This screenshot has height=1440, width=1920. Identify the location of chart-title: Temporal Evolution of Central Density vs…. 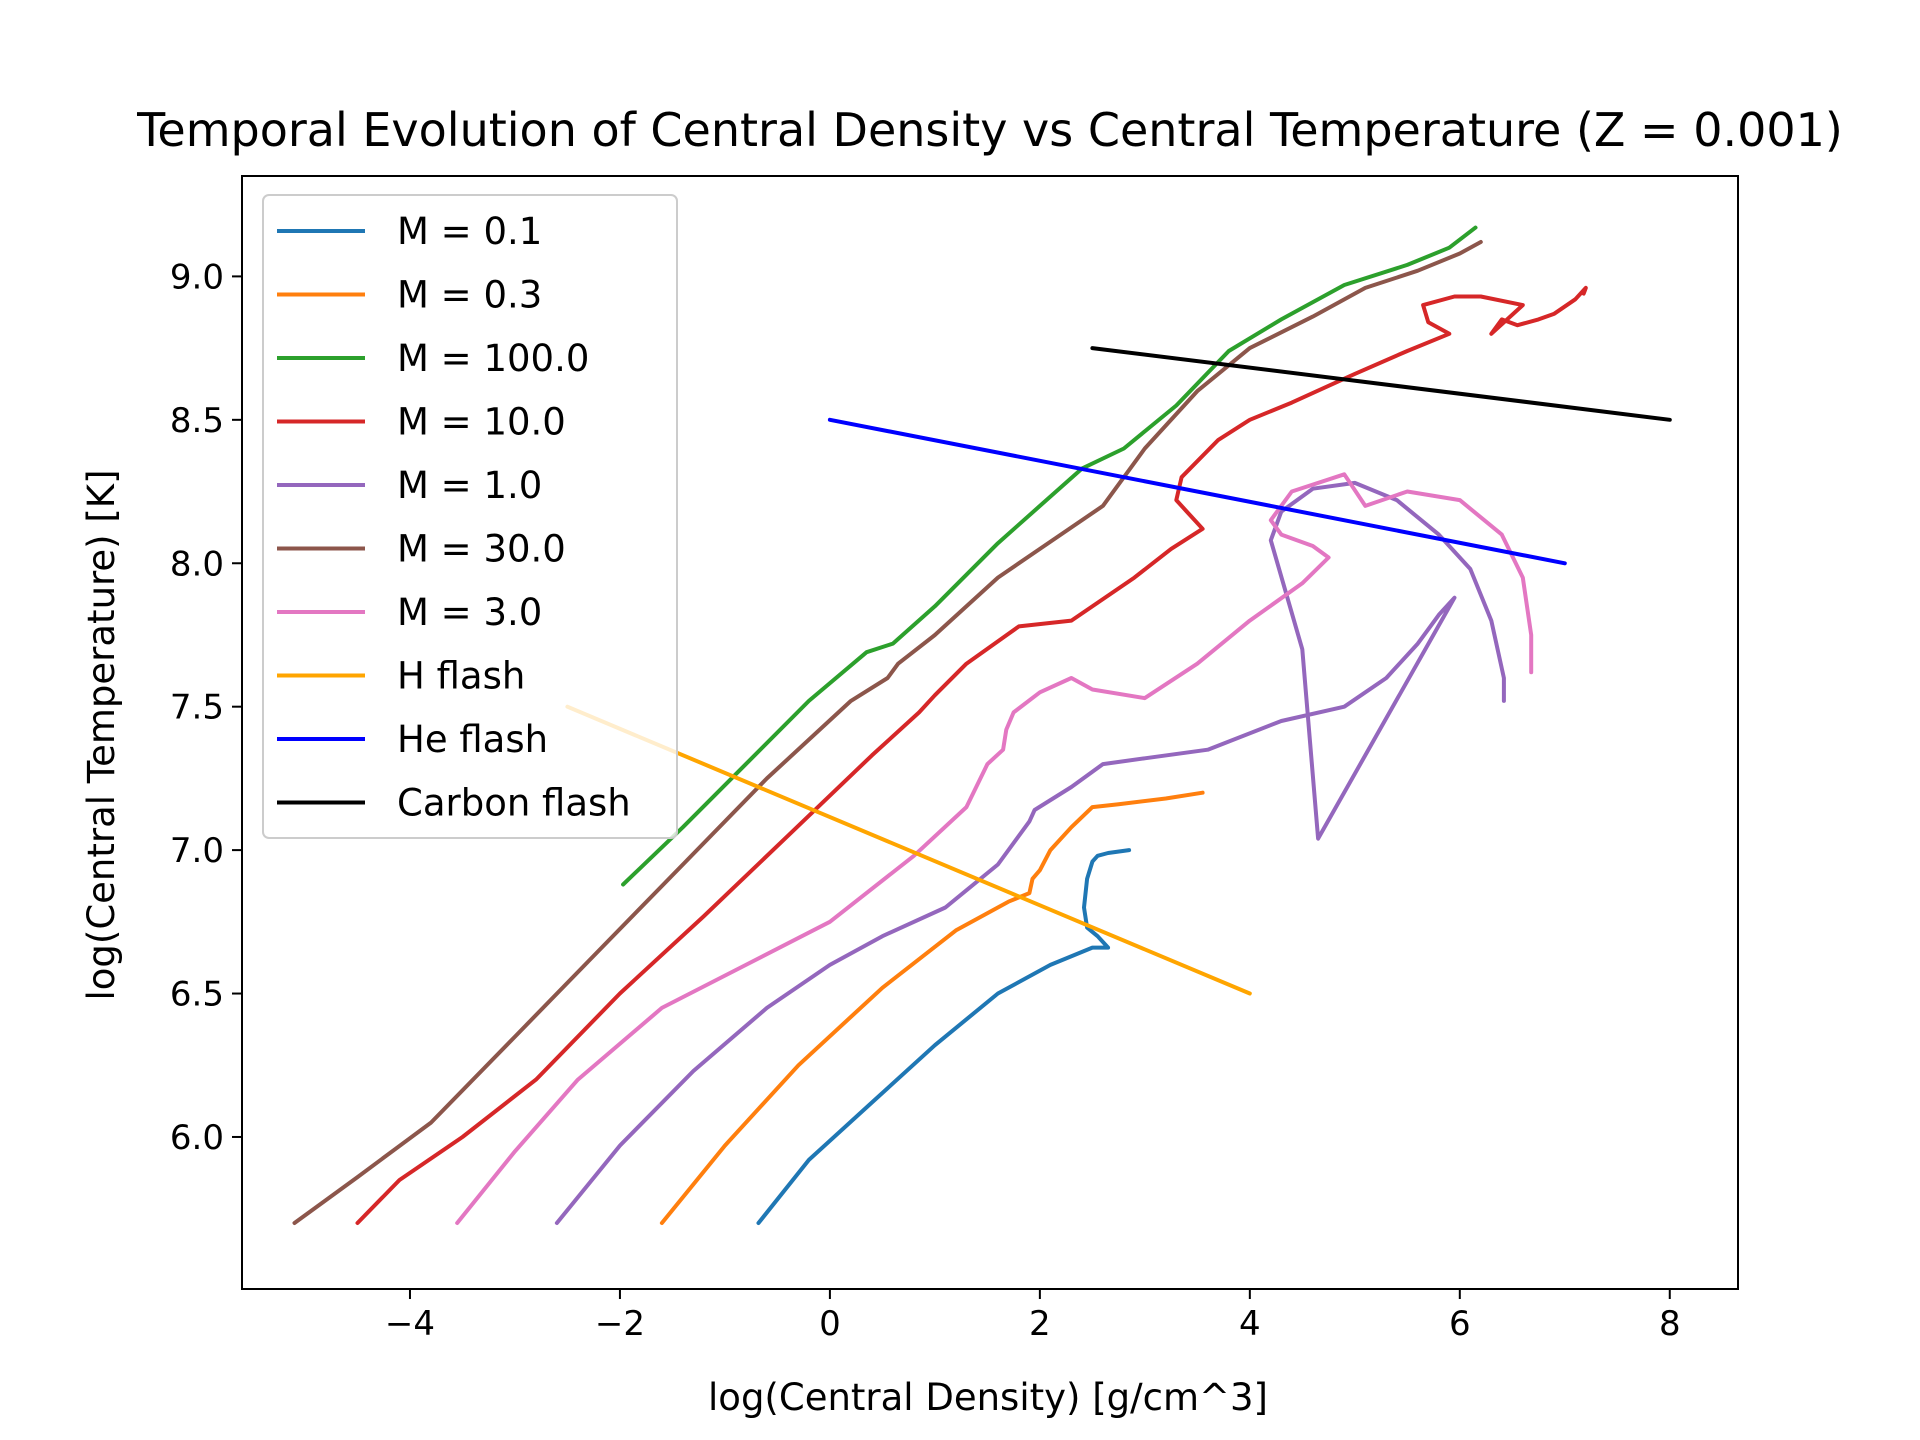
(989, 130).